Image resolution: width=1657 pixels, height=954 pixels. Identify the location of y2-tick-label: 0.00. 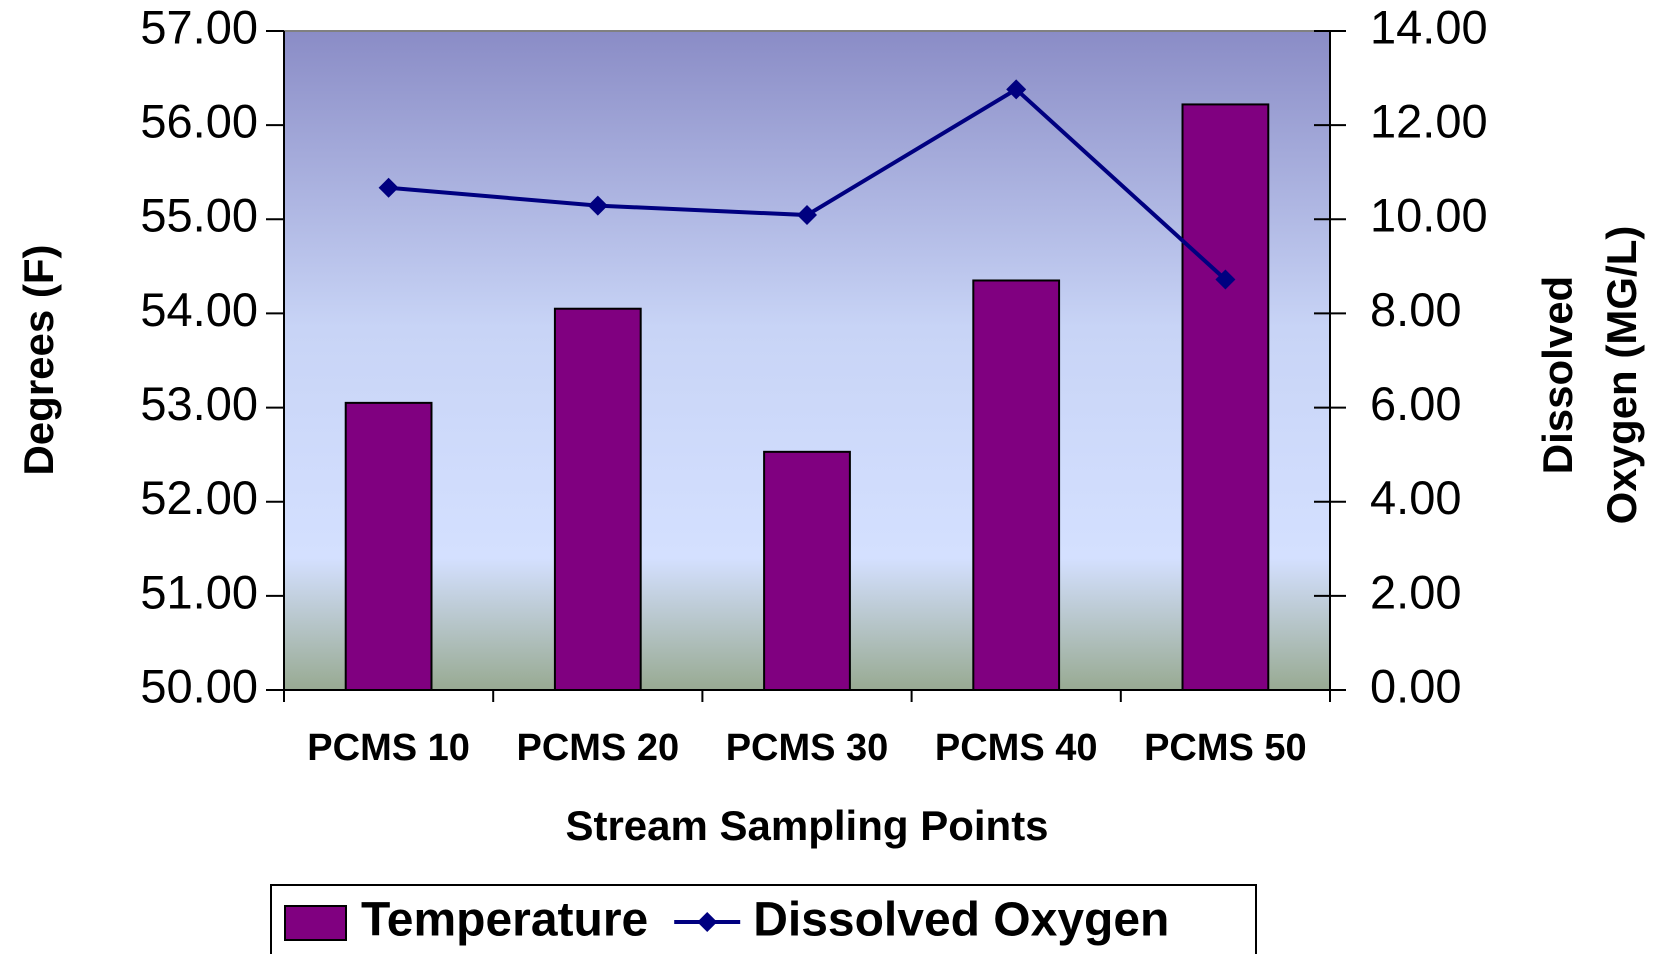
(1415, 685).